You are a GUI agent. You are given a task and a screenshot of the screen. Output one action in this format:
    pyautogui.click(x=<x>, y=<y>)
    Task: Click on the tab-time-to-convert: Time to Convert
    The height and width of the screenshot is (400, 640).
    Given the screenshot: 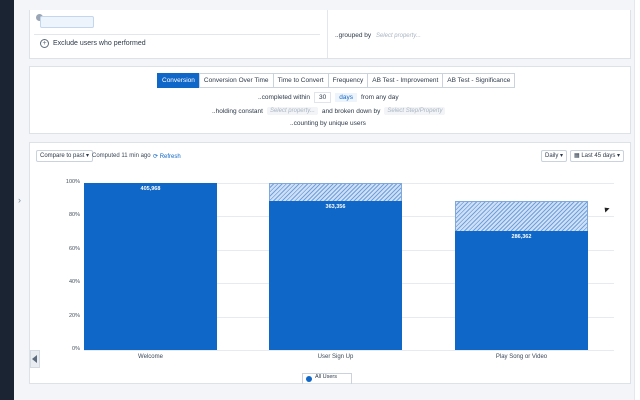 What is the action you would take?
    pyautogui.click(x=300, y=80)
    